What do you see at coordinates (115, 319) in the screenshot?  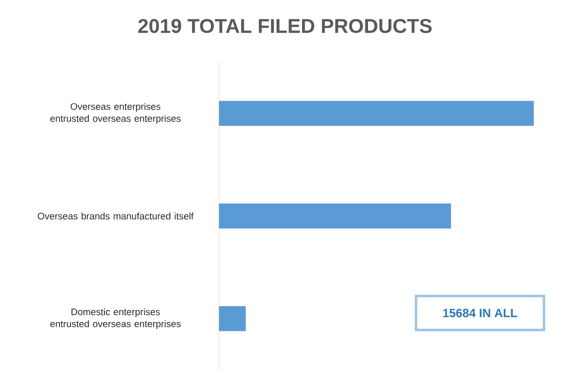 I see `y-tick-label: Domestic enterprises entrusted overseas enterprises` at bounding box center [115, 319].